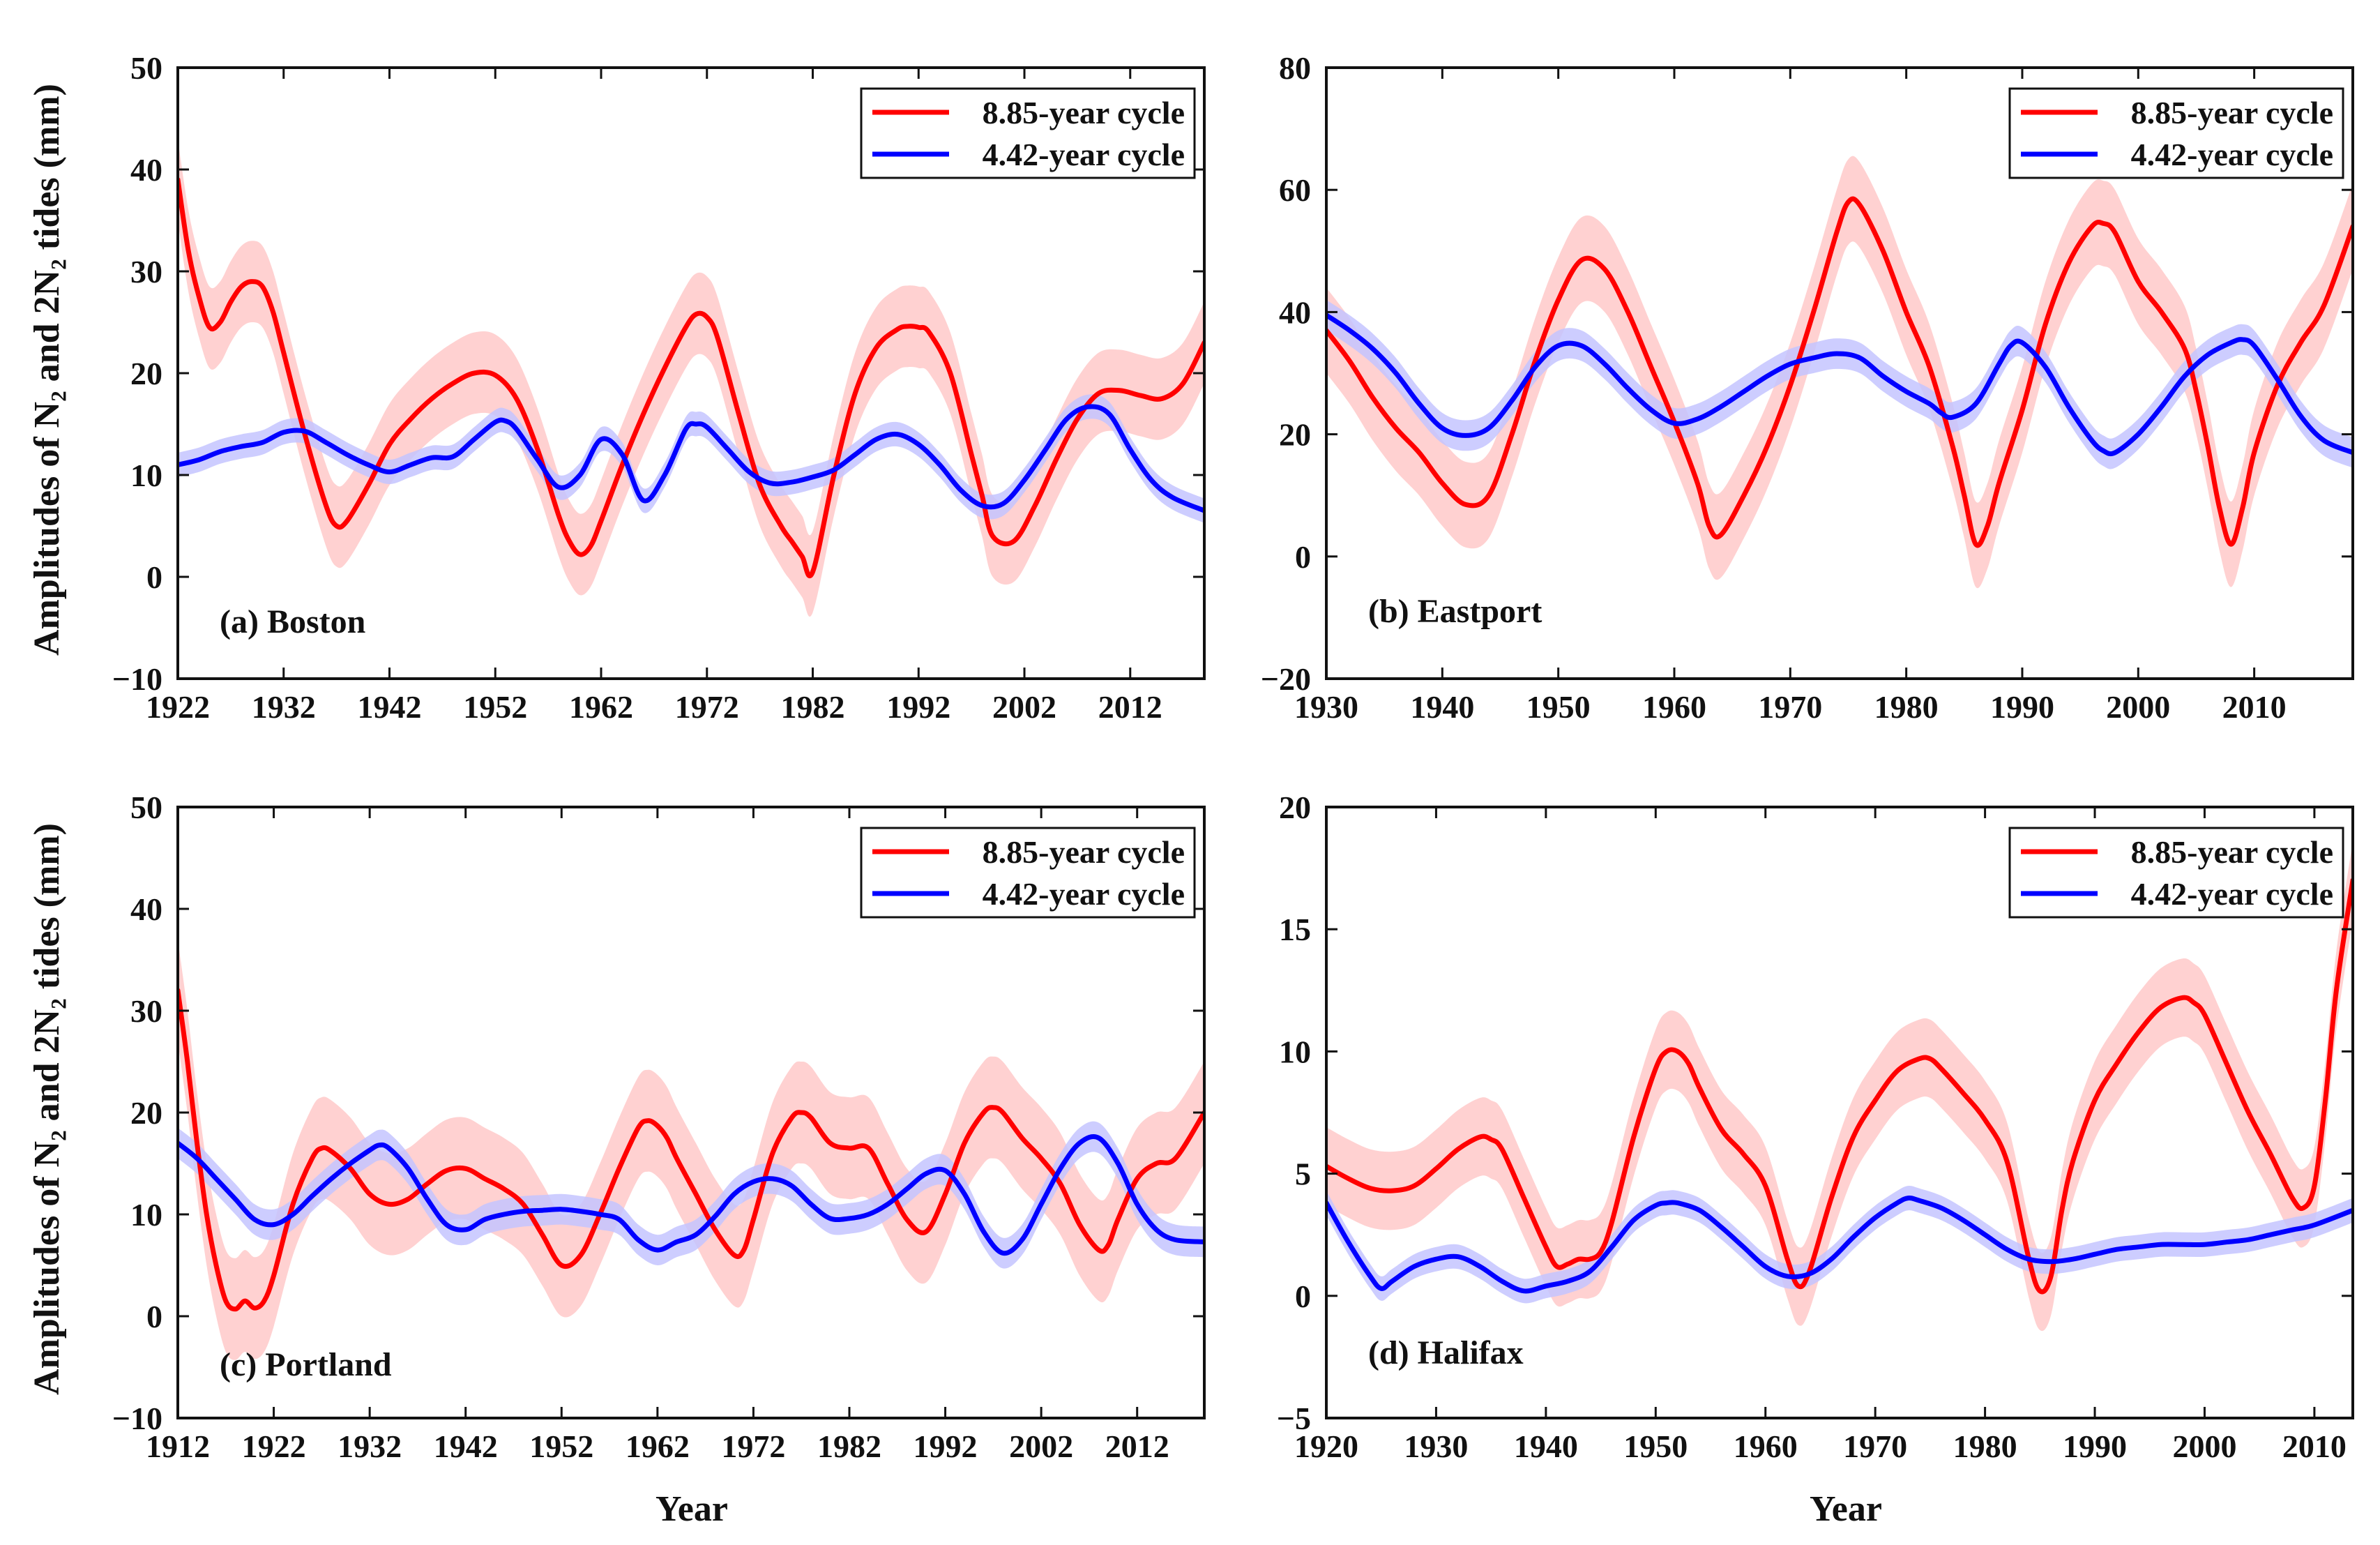 The image size is (2380, 1545). Describe the element at coordinates (2022, 707) in the screenshot. I see `x-tick-label: 1990` at that location.